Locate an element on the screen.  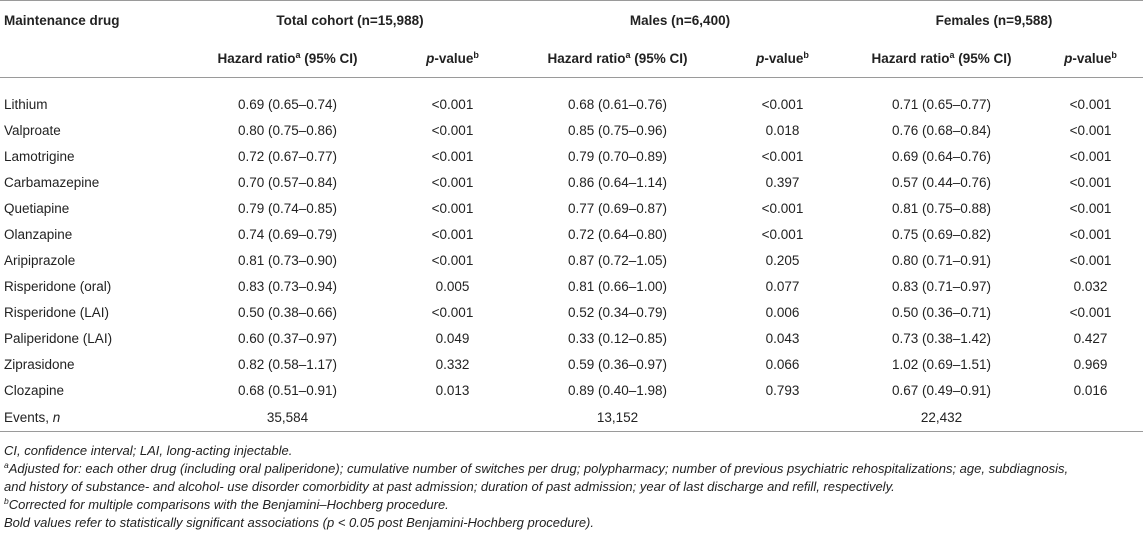
hazard-ratio-cell: 0.81 (0.66–1.00) is located at coordinates (617, 286).